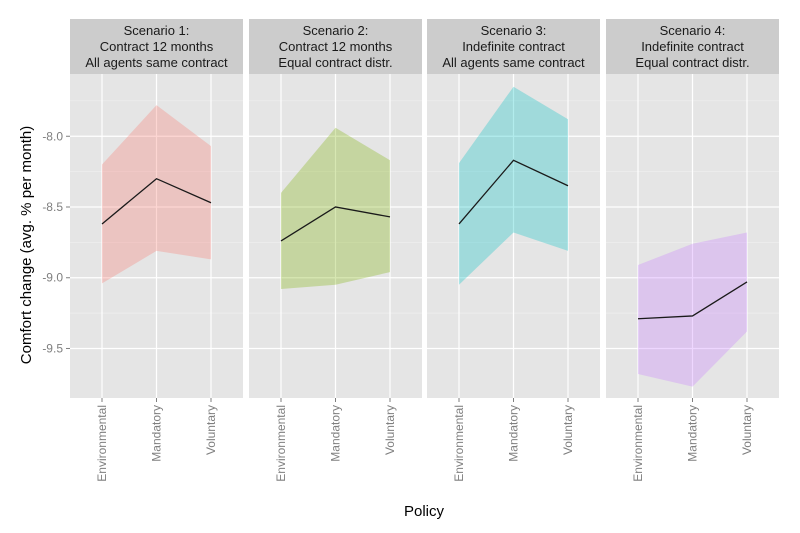 This screenshot has height=533, width=800. What do you see at coordinates (52, 348) in the screenshot?
I see `y-tick-label: -9.5` at bounding box center [52, 348].